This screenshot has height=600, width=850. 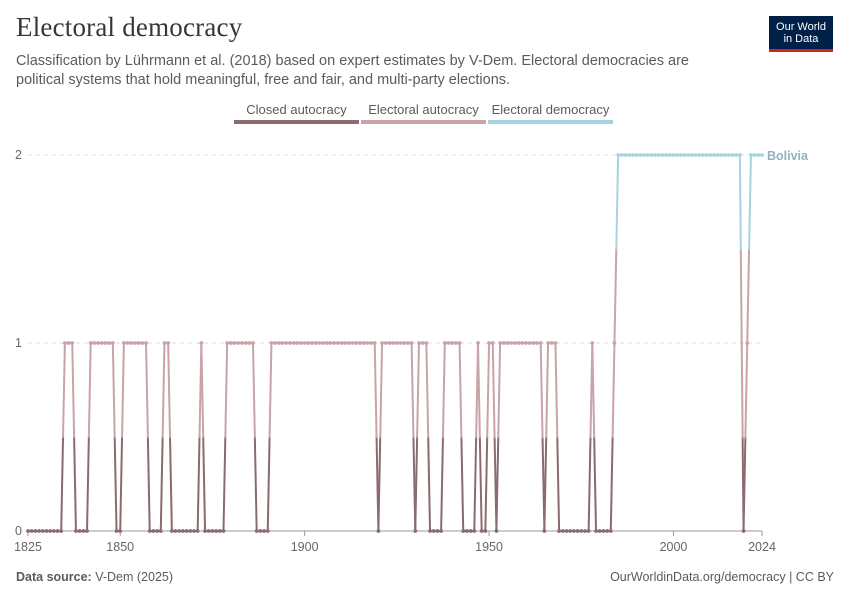 I want to click on x-tick-label: 2024, so click(x=762, y=547).